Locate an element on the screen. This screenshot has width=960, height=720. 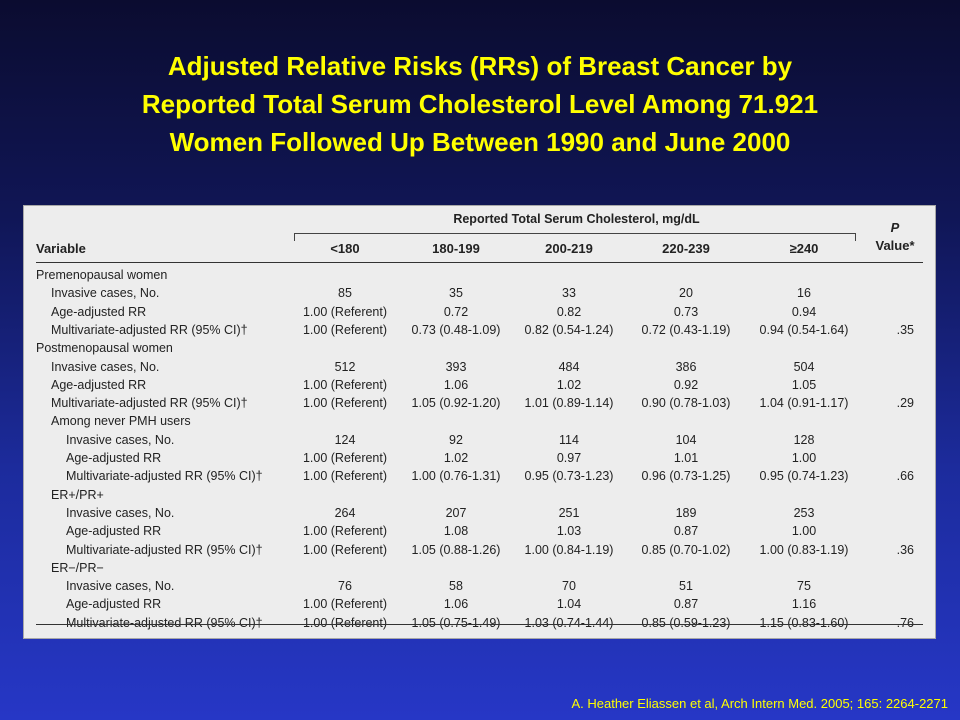
table-cell: 128 is located at coordinates (804, 439).